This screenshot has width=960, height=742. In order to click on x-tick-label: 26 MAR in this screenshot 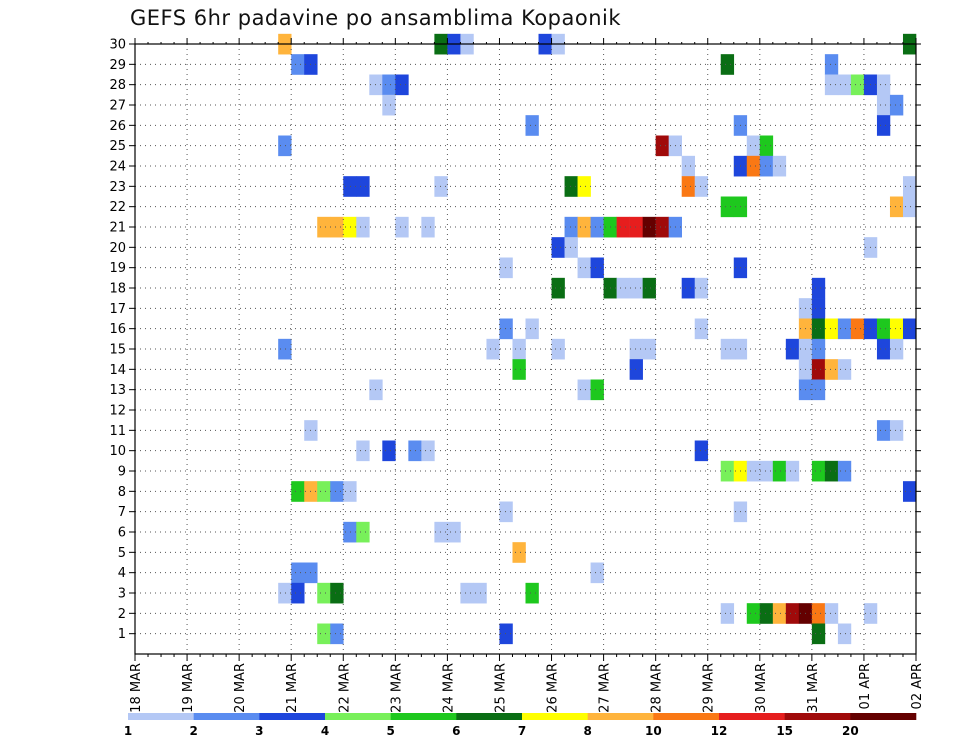, I will do `click(553, 688)`.